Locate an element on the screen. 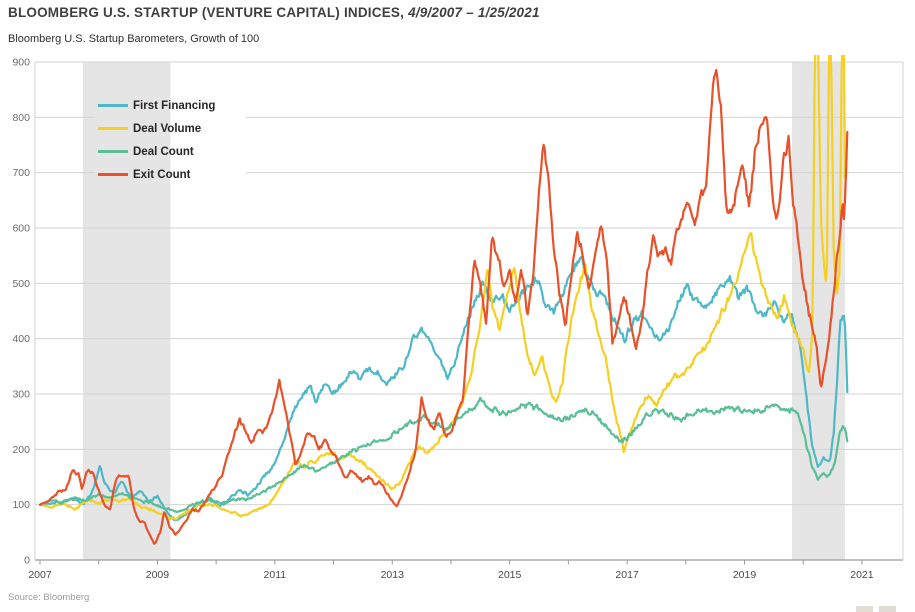  legend-label: Deal Count is located at coordinates (163, 151).